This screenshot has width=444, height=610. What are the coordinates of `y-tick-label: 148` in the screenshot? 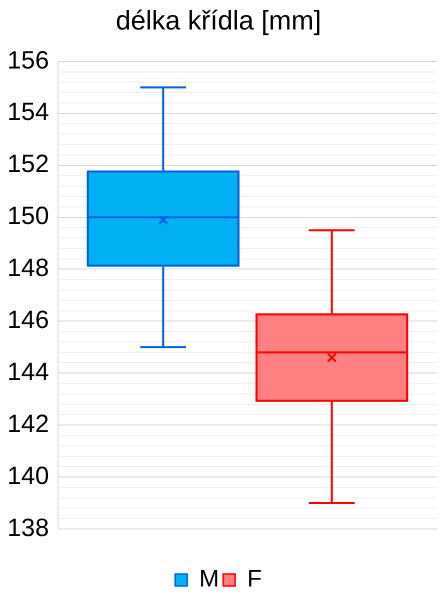 It's located at (28, 268).